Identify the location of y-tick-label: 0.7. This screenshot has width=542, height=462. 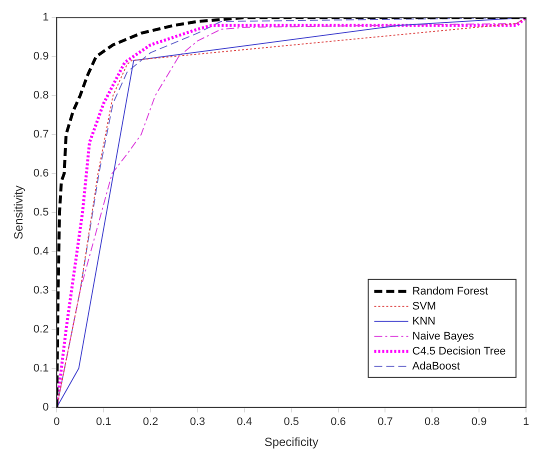
(41, 134).